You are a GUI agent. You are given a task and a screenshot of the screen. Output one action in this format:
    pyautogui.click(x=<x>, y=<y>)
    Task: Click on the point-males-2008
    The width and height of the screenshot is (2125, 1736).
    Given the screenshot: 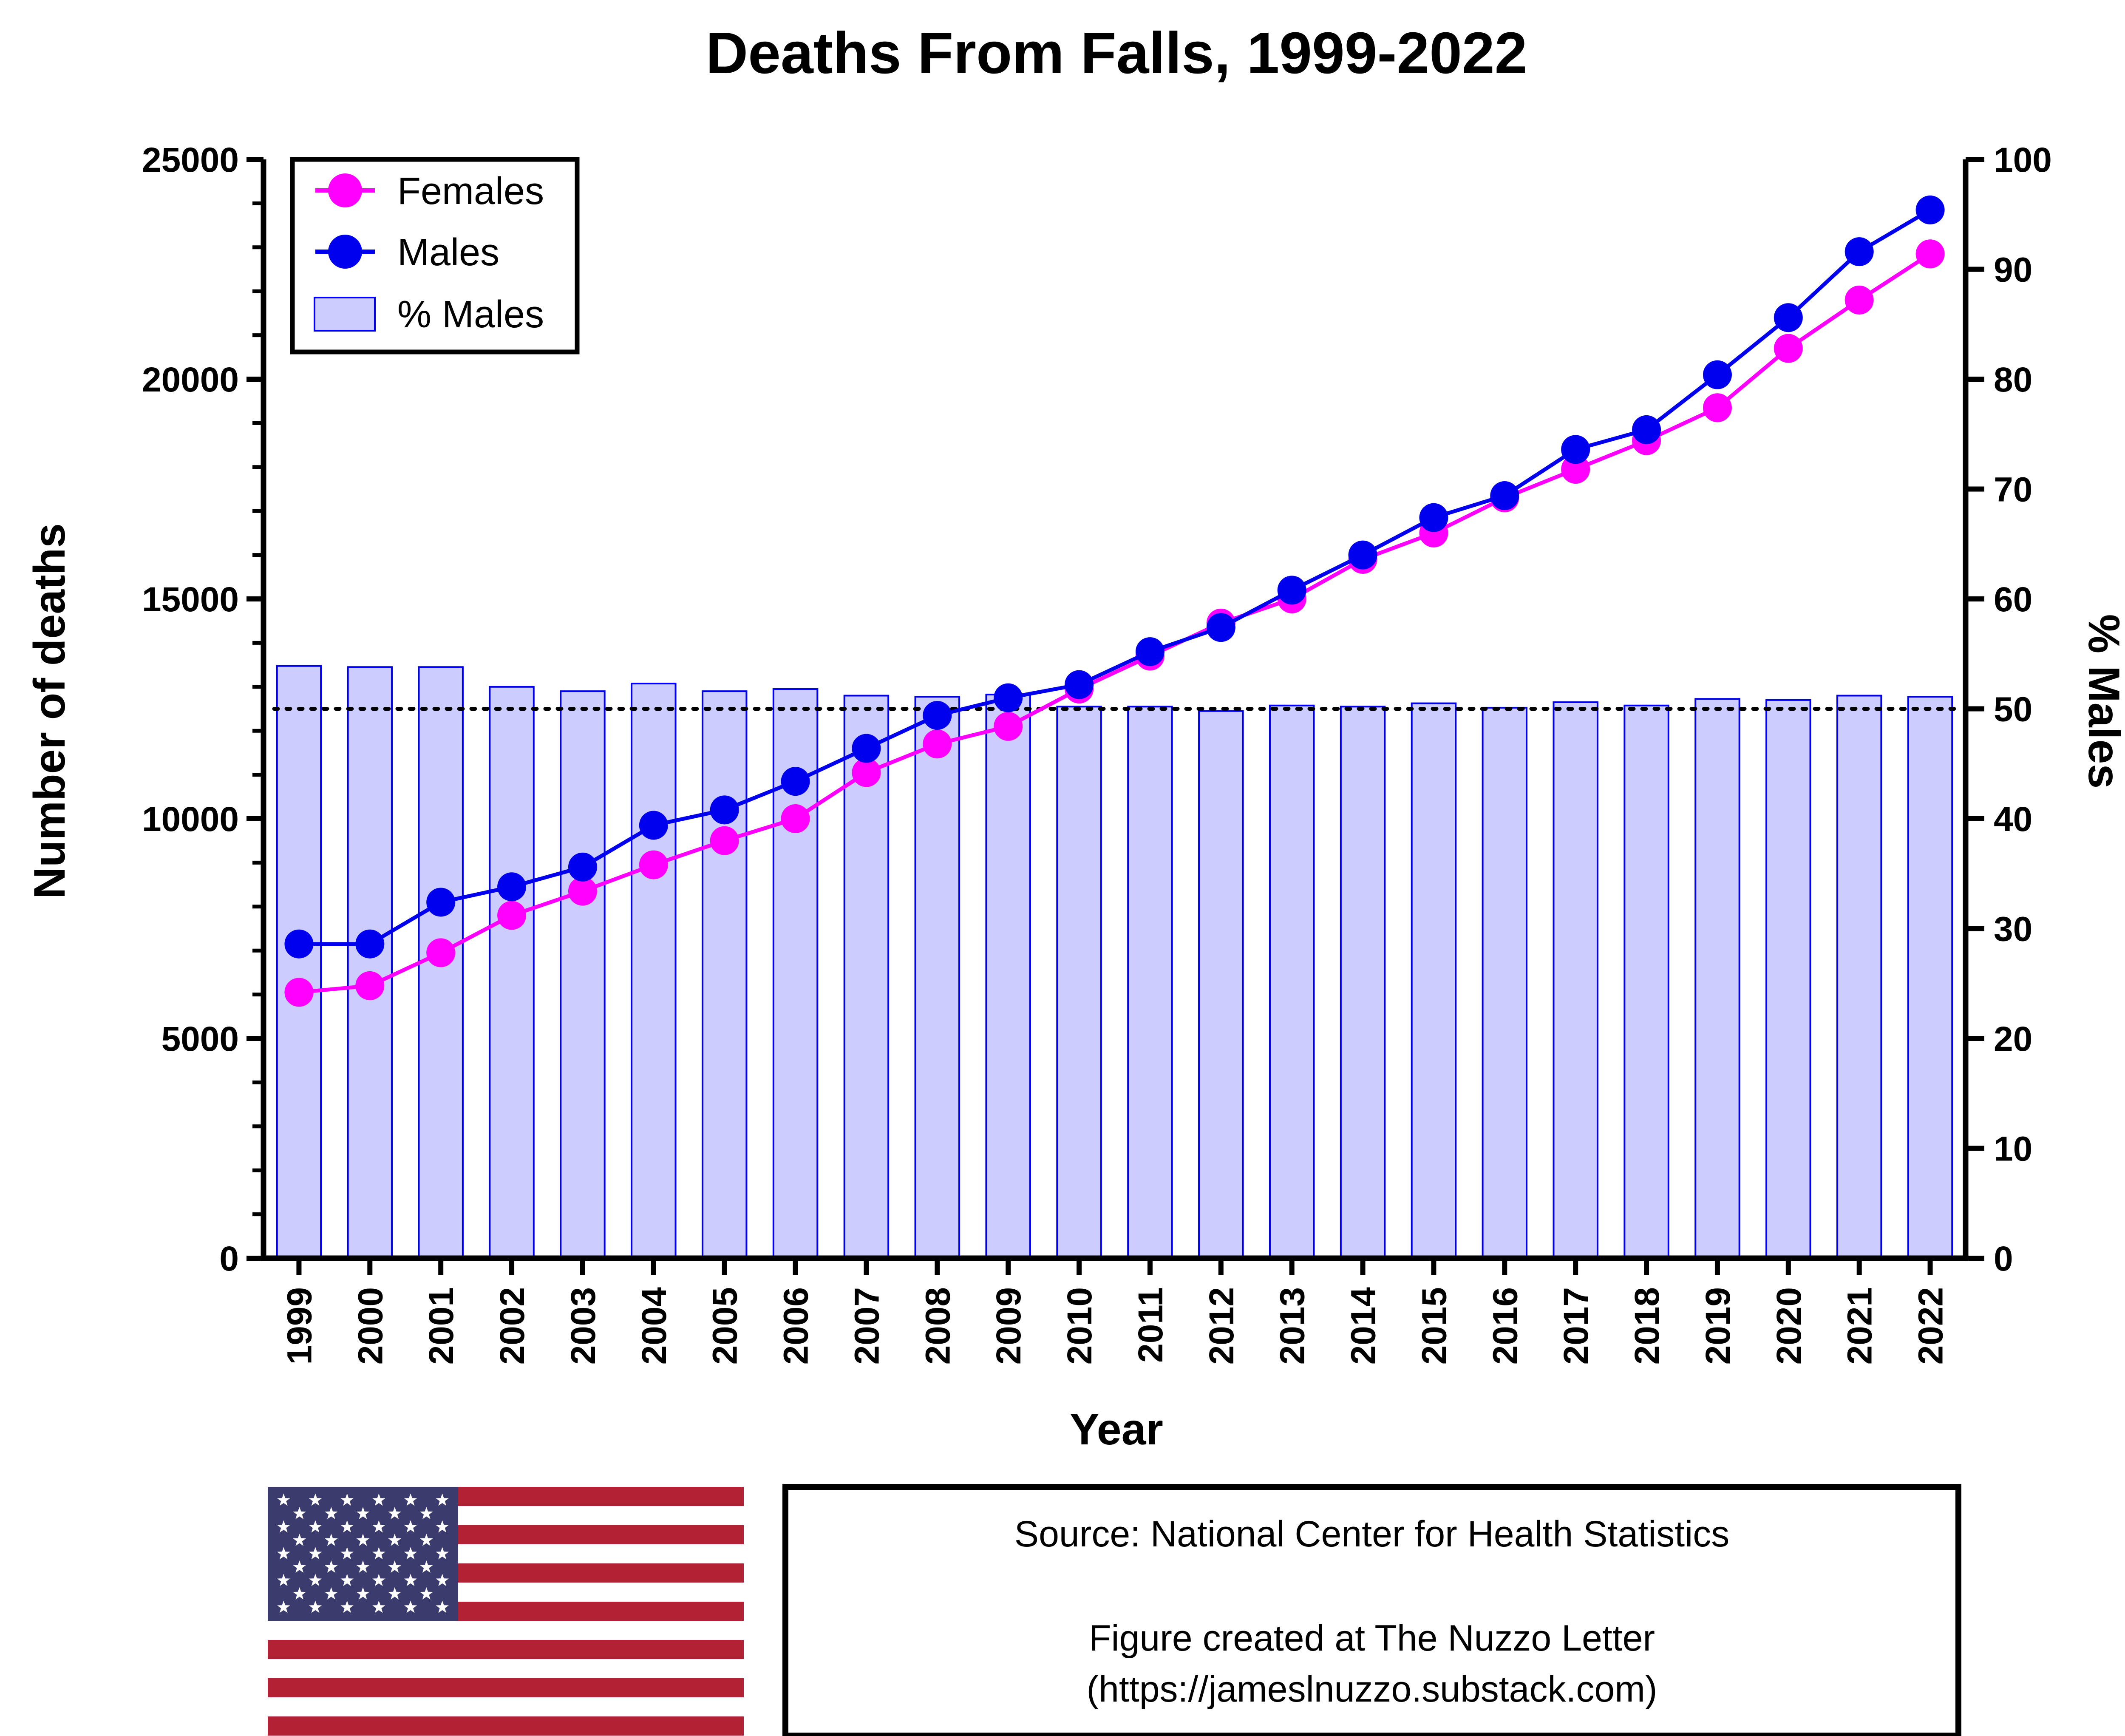 What is the action you would take?
    pyautogui.click(x=937, y=715)
    